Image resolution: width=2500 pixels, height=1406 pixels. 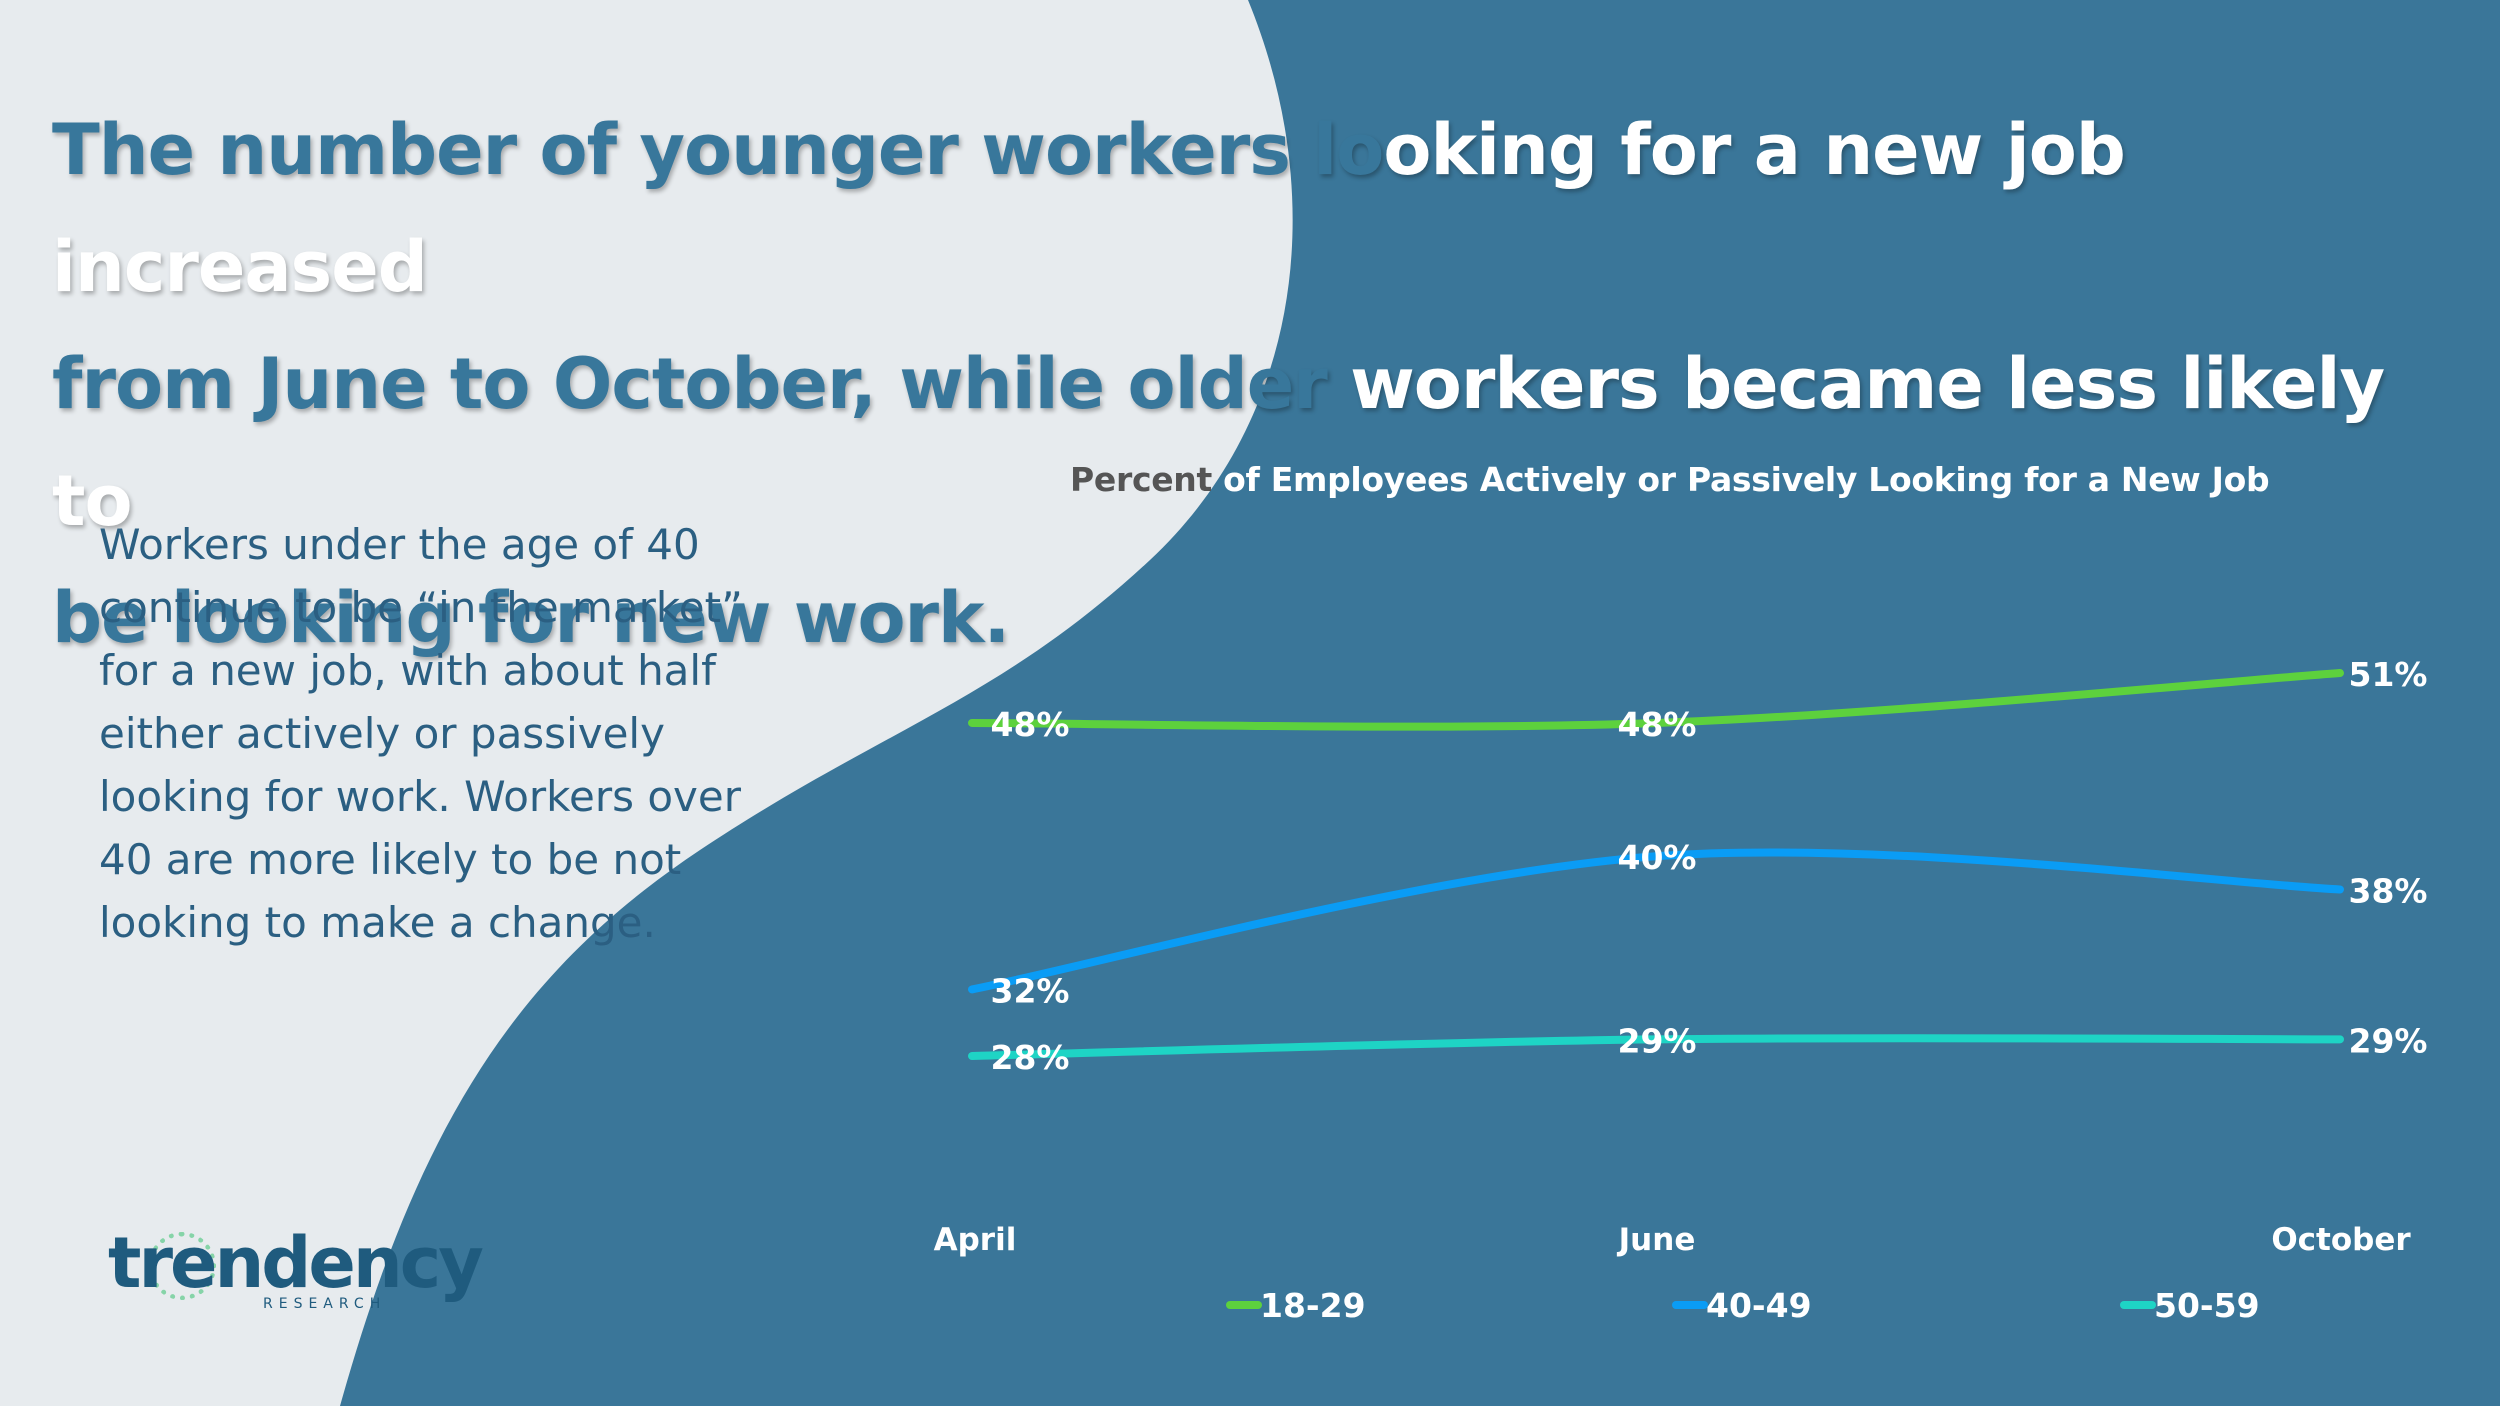 I want to click on data-label-18-29-june: 48%, so click(x=1657, y=724).